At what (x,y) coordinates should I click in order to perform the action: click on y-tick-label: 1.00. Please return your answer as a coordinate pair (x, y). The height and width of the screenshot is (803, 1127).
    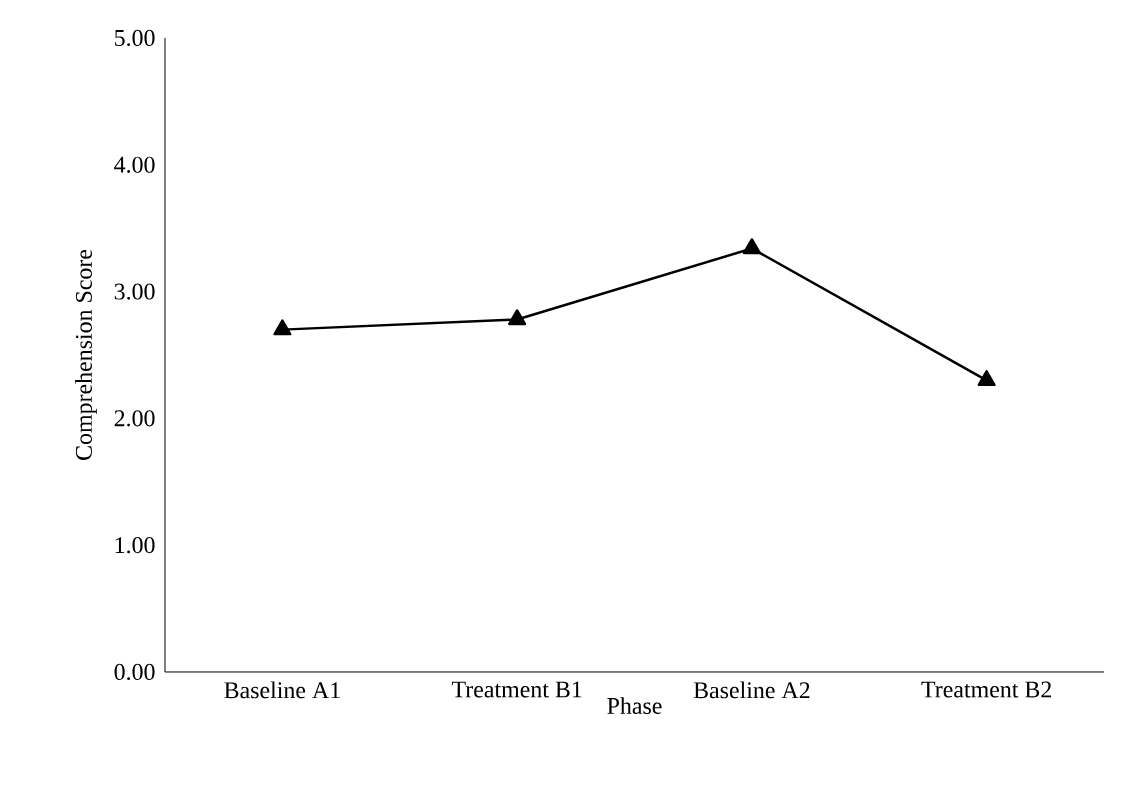
    Looking at the image, I should click on (135, 545).